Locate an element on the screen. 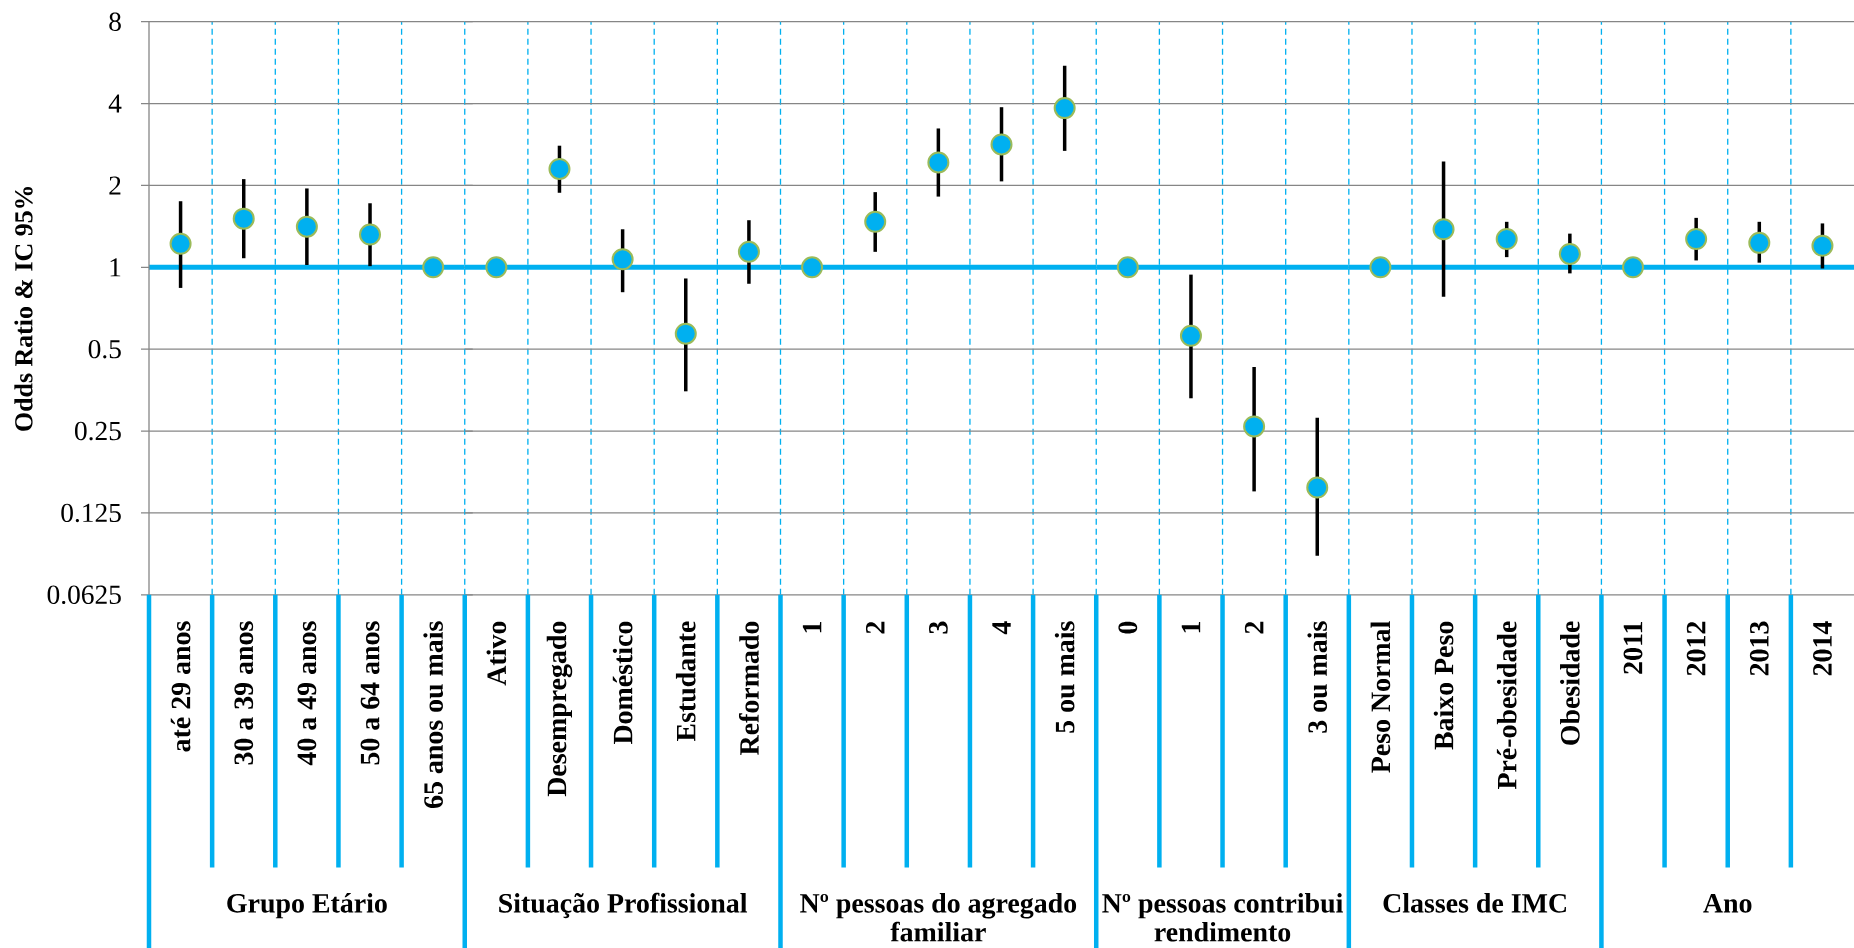  x-axis-title: Nº pessoas do agregado familiar is located at coordinates (938, 917).